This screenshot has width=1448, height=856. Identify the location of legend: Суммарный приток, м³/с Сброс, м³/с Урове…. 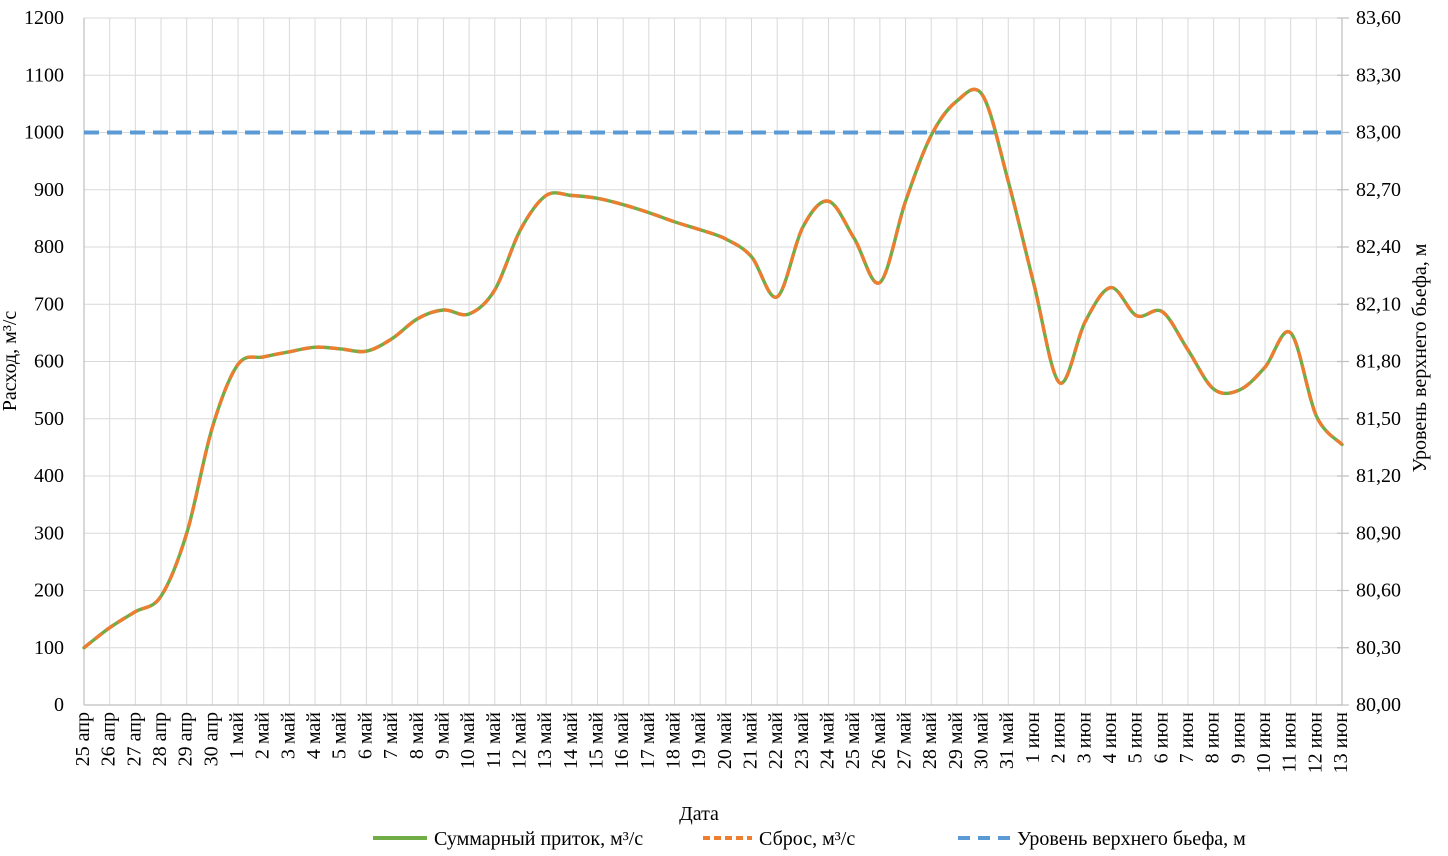
(809, 839).